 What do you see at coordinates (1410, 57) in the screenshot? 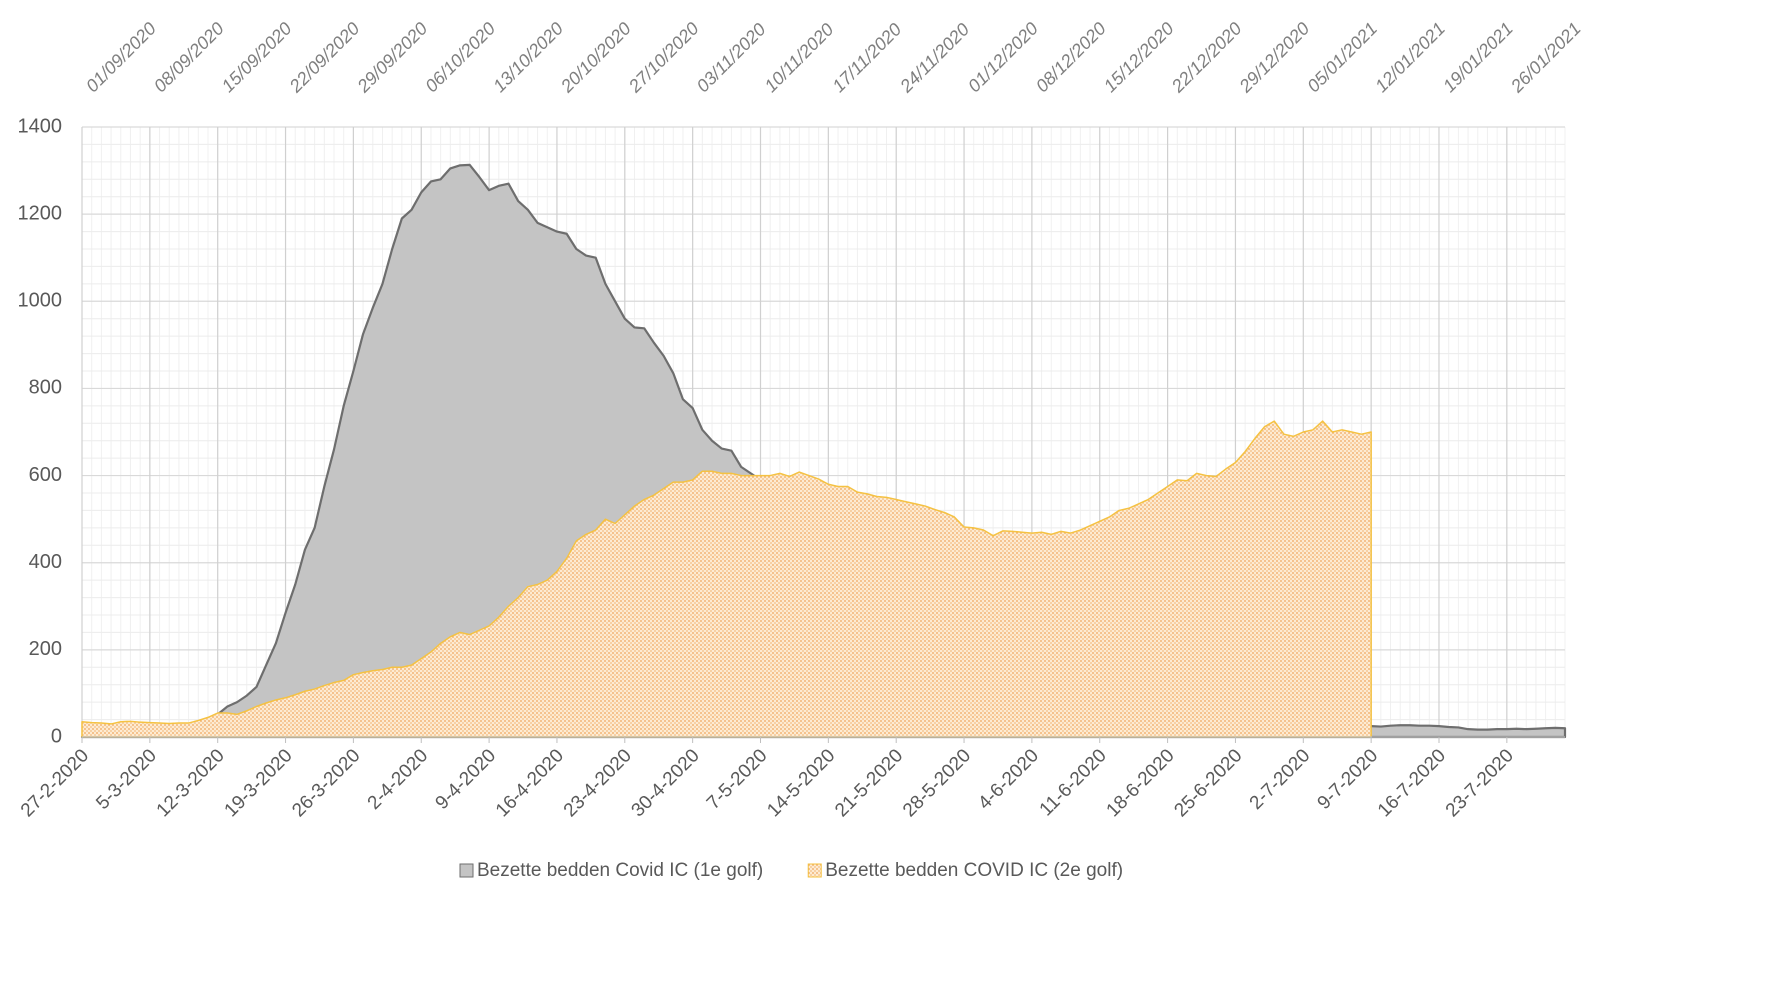
I see `x2-tick-label: 12/01/2021` at bounding box center [1410, 57].